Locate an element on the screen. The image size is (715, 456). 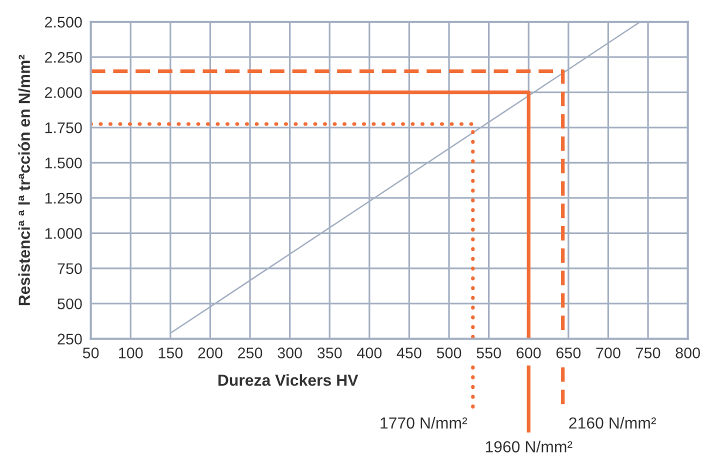
x-tick-label: 800 is located at coordinates (688, 353).